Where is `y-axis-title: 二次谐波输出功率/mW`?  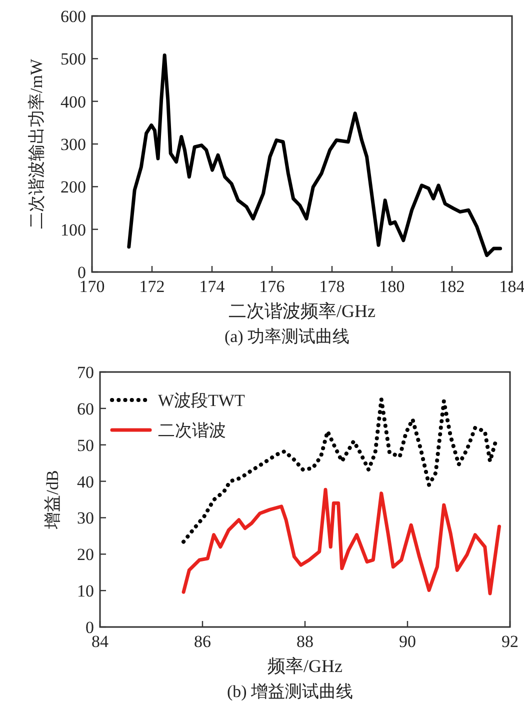
y-axis-title: 二次谐波输出功率/mW is located at coordinates (36, 143).